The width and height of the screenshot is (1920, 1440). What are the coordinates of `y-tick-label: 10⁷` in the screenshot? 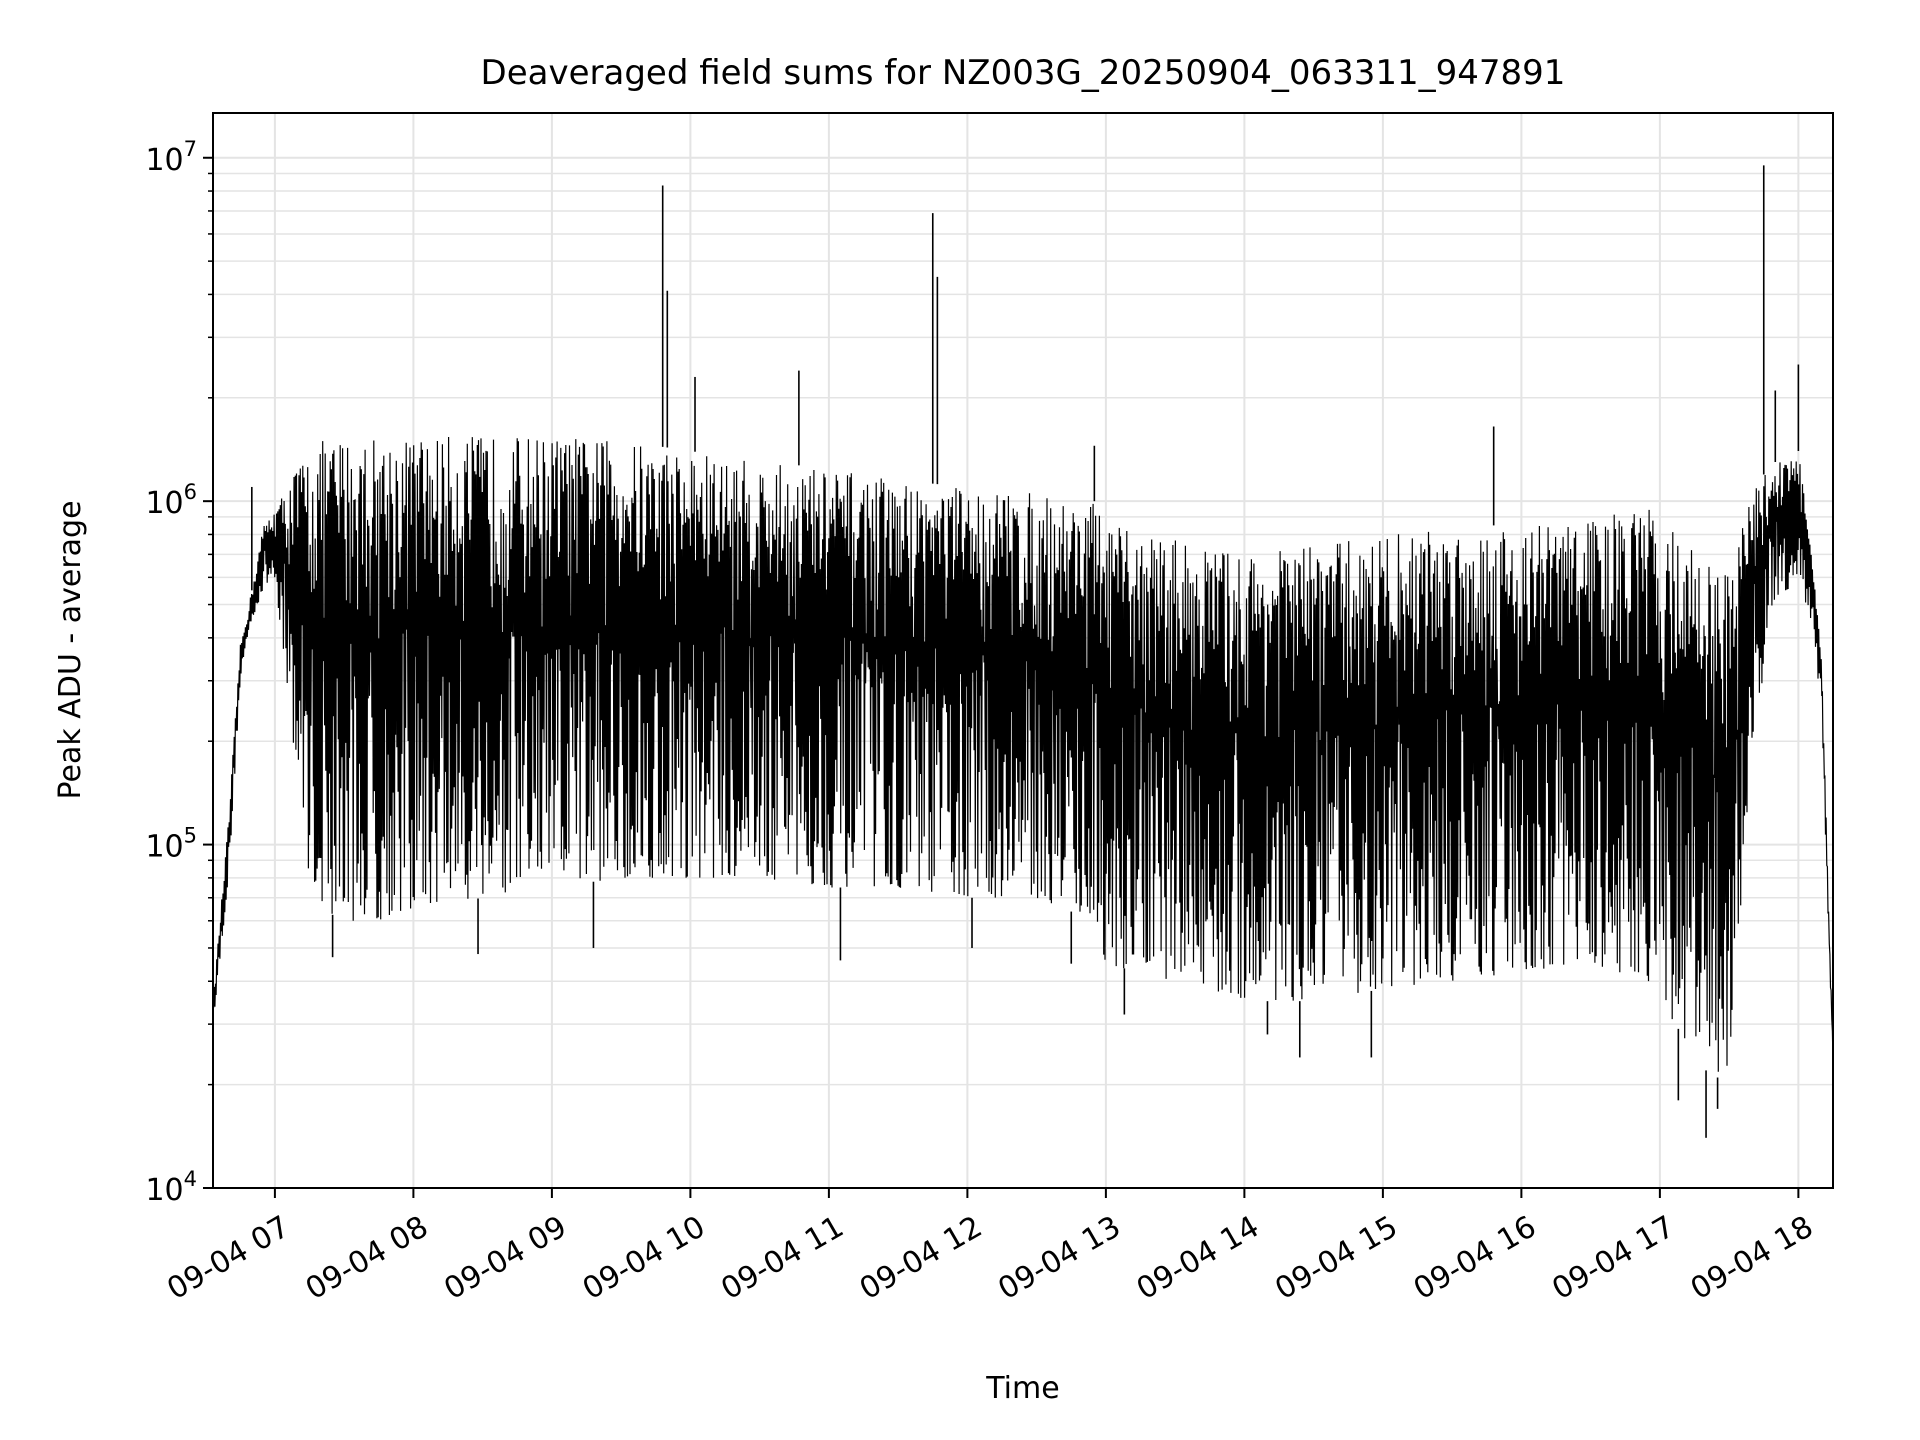 It's located at (171, 157).